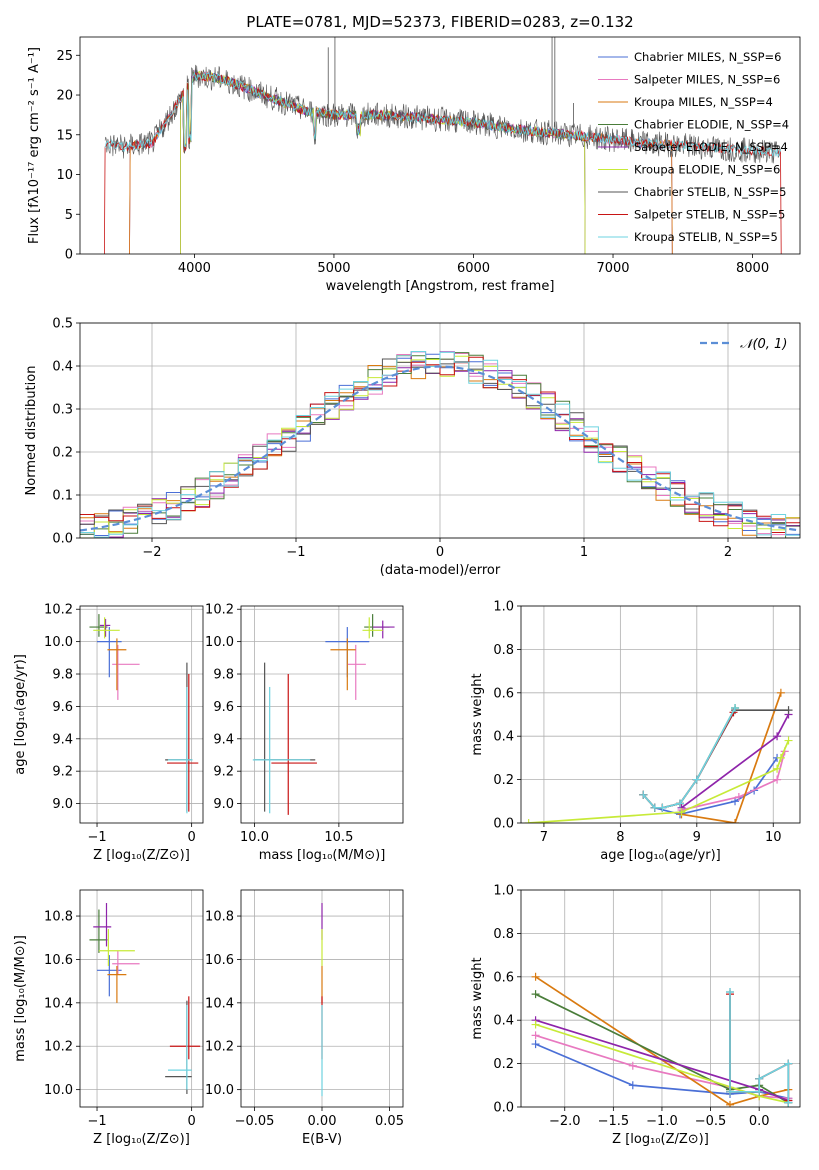  Describe the element at coordinates (709, 215) in the screenshot. I see `legend-label: Salpeter STELIB, N_SSP=5` at that location.